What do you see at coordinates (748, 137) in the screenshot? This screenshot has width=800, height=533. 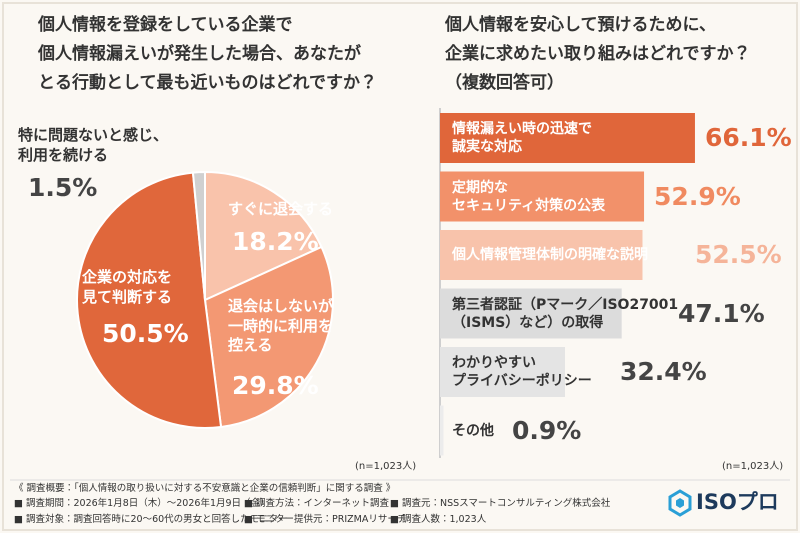 I see `bar-value: 66.1%` at bounding box center [748, 137].